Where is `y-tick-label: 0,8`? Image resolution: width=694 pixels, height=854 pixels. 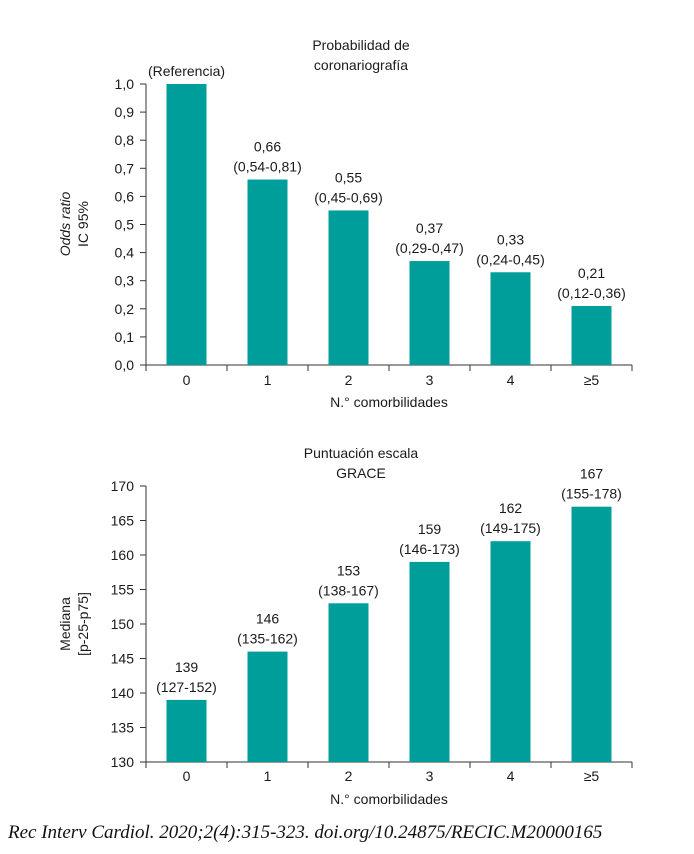
y-tick-label: 0,8 is located at coordinates (125, 140).